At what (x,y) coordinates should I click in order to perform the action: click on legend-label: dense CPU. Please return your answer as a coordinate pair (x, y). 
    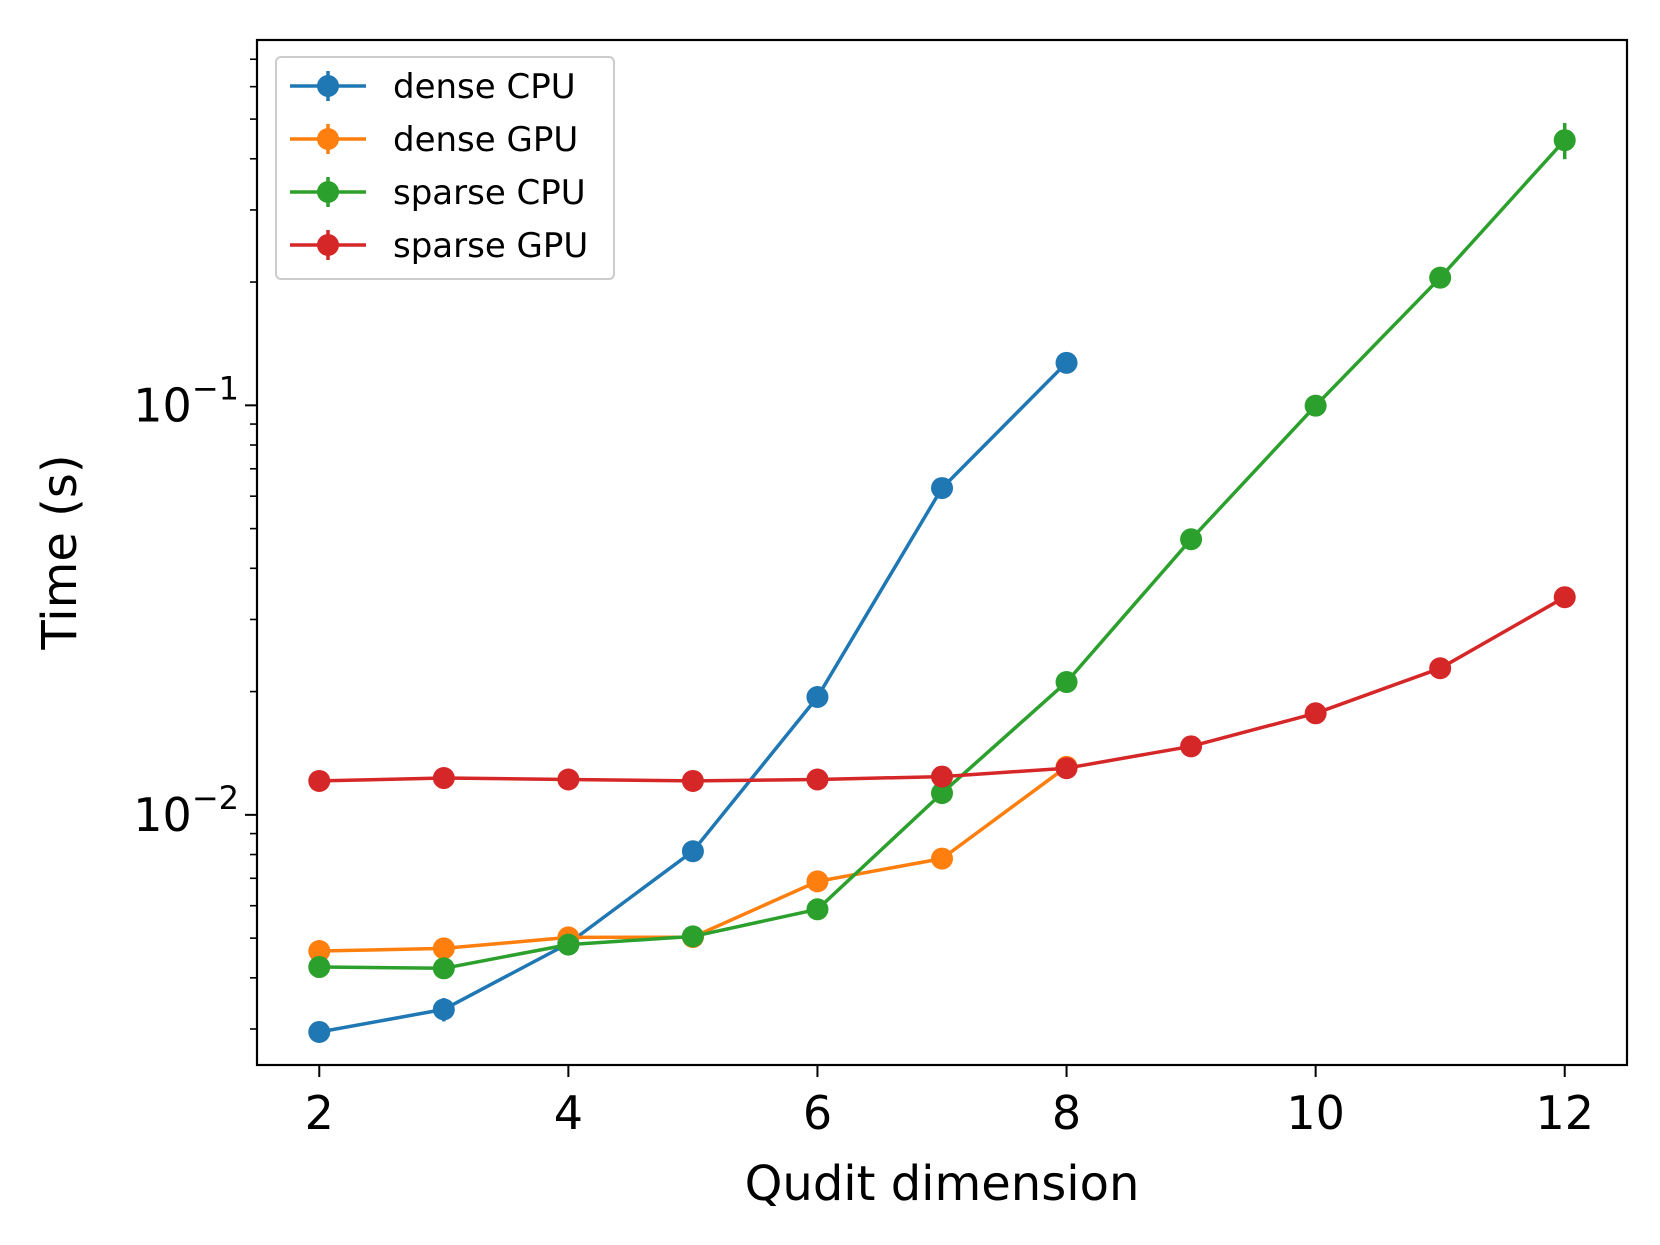
    Looking at the image, I should click on (484, 87).